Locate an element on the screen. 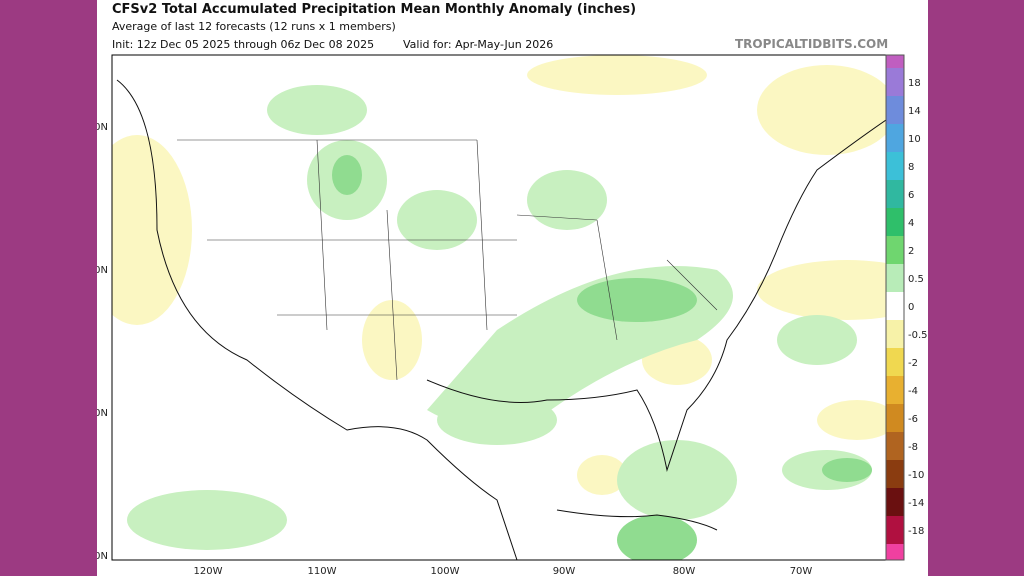 The width and height of the screenshot is (1024, 576). latitude-label: 30N is located at coordinates (102, 413).